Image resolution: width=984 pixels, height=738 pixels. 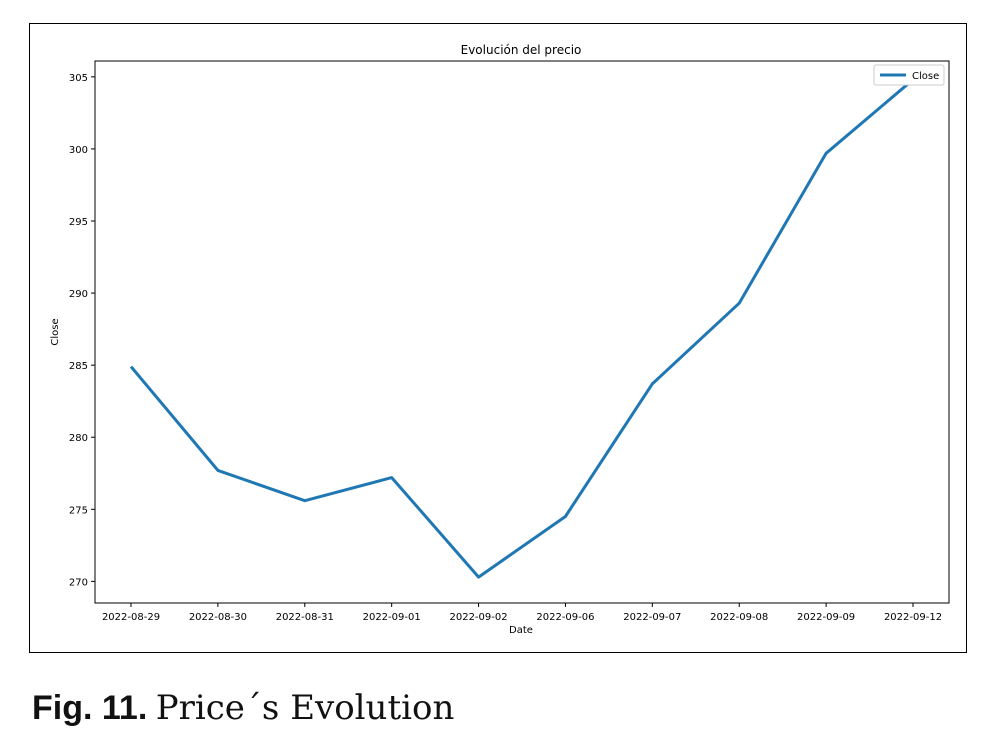 What do you see at coordinates (305, 617) in the screenshot?
I see `x-tick-label: 2022-08-31` at bounding box center [305, 617].